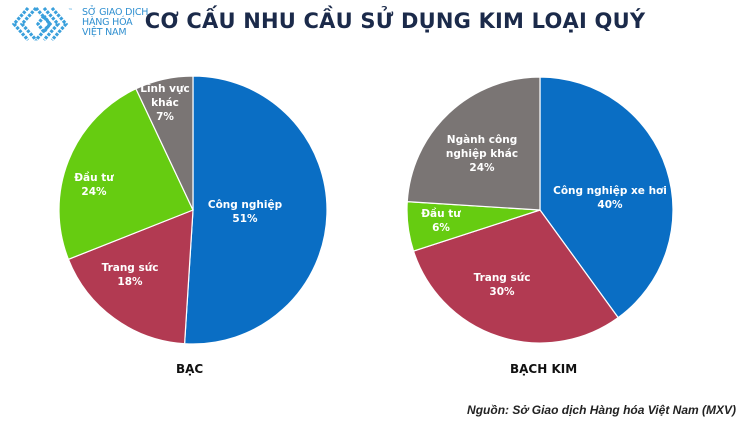 This screenshot has height=422, width=750. What do you see at coordinates (610, 198) in the screenshot?
I see `slice-label-automotive-industry: Công nghiệp xe hơi 40%` at bounding box center [610, 198].